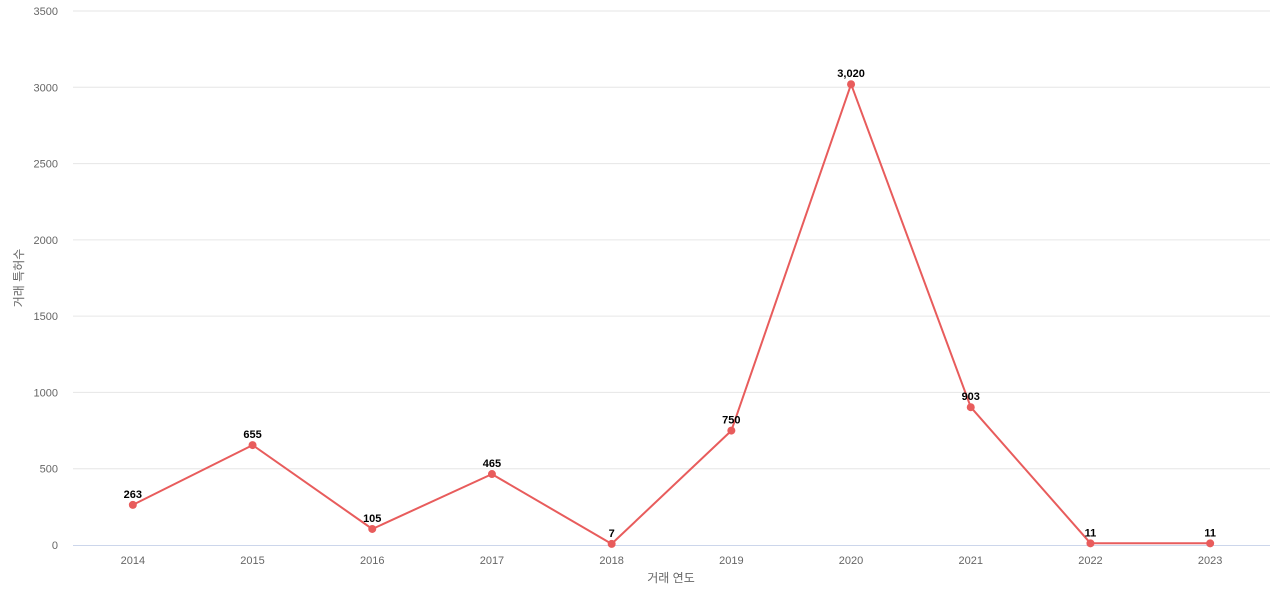 The width and height of the screenshot is (1280, 600). Describe the element at coordinates (492, 561) in the screenshot. I see `x-tick-label: 2017` at that location.